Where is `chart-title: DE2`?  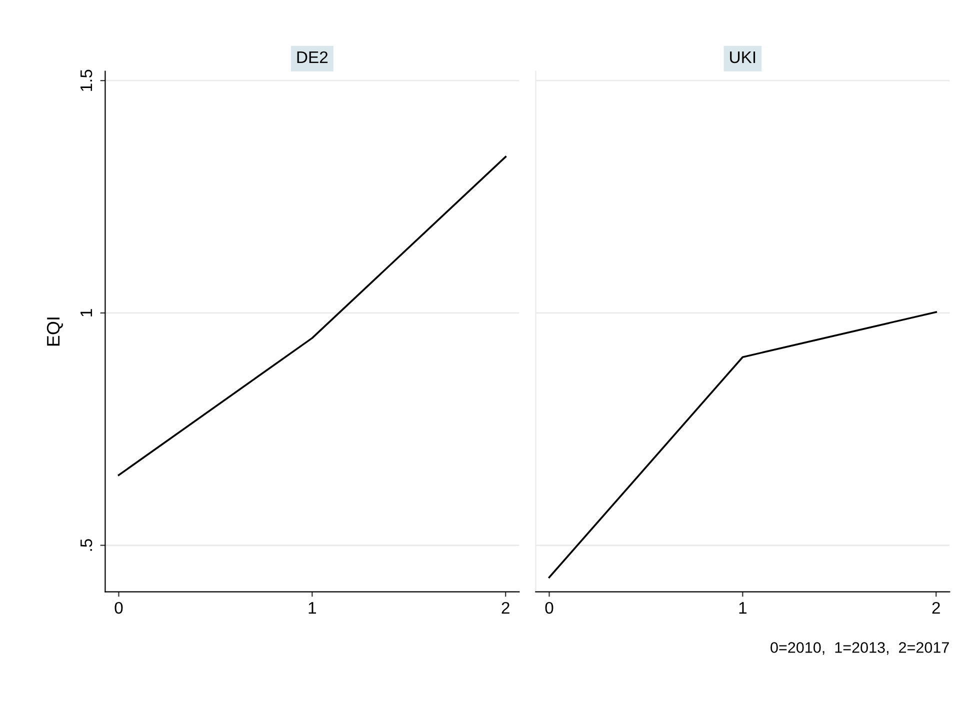
chart-title: DE2 is located at coordinates (312, 57).